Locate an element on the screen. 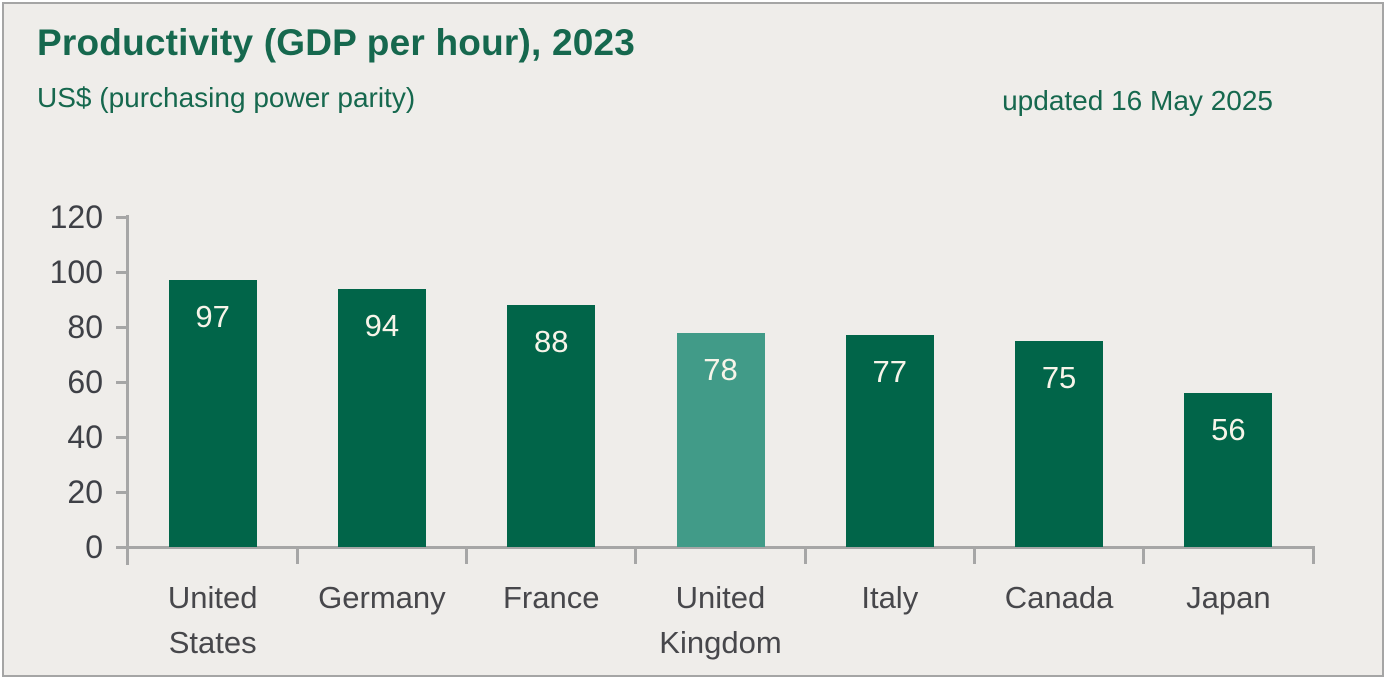  bar: 78 is located at coordinates (720, 439).